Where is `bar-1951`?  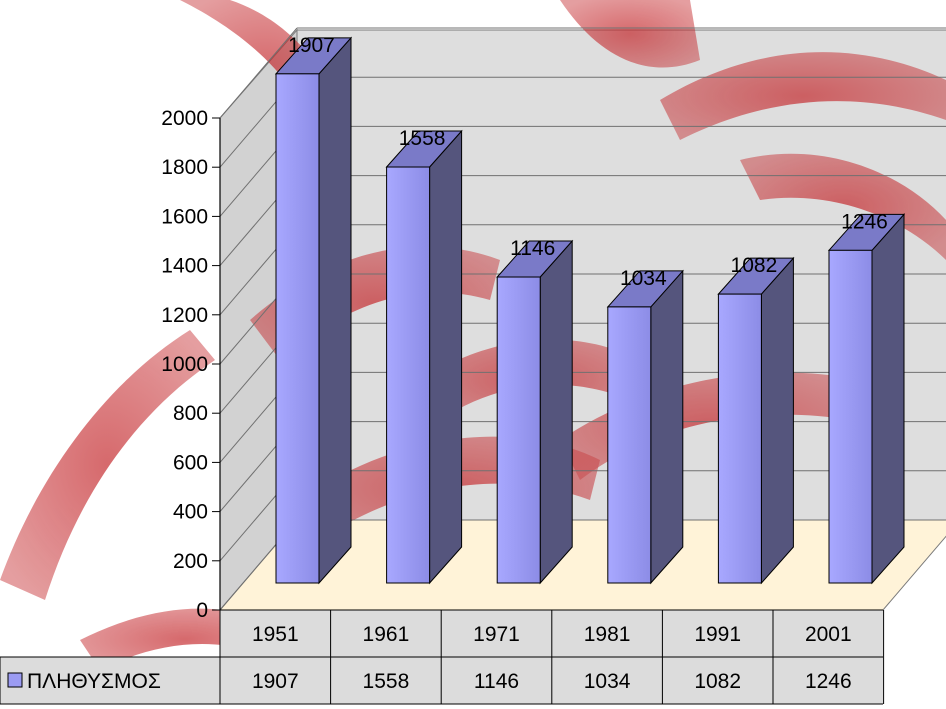 bar-1951 is located at coordinates (313, 310).